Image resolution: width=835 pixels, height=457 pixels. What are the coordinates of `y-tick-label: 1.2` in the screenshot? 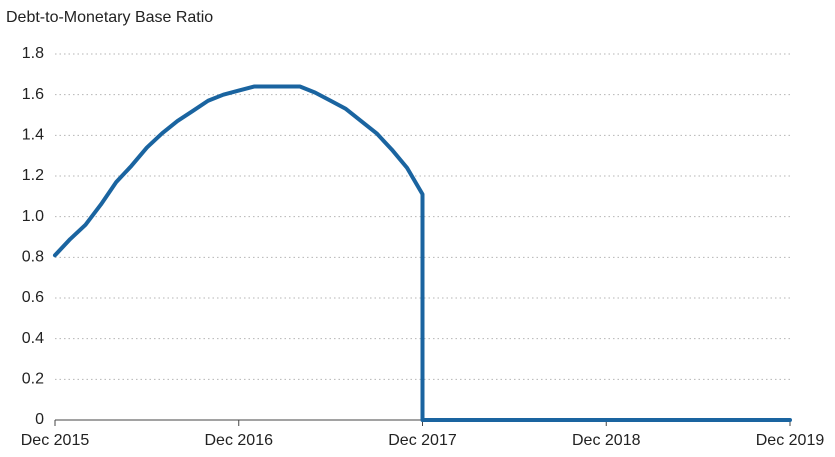 It's located at (33, 175).